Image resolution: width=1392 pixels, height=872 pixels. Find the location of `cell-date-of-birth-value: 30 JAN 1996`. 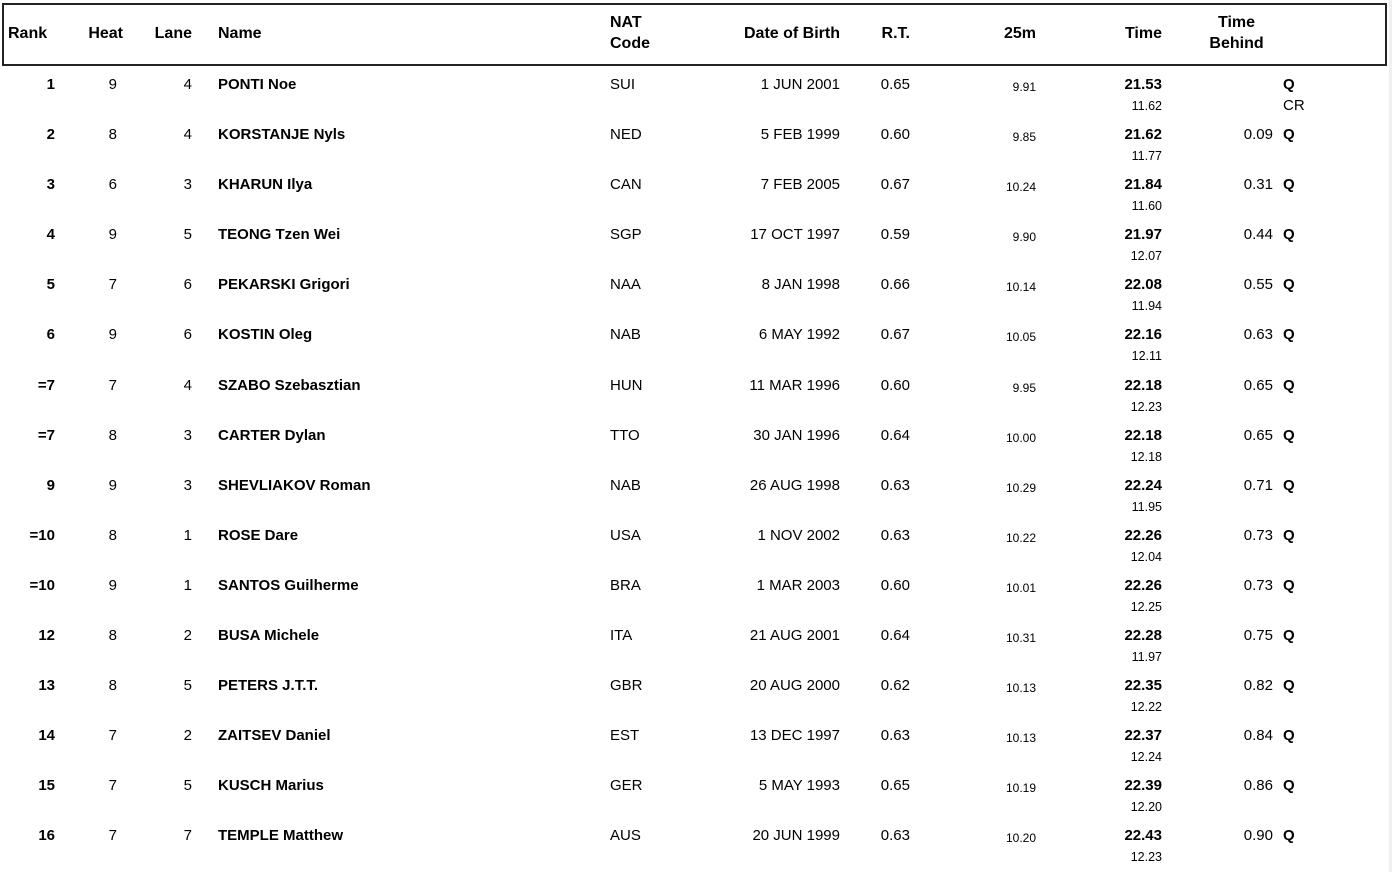

cell-date-of-birth-value: 30 JAN 1996 is located at coordinates (796, 435).